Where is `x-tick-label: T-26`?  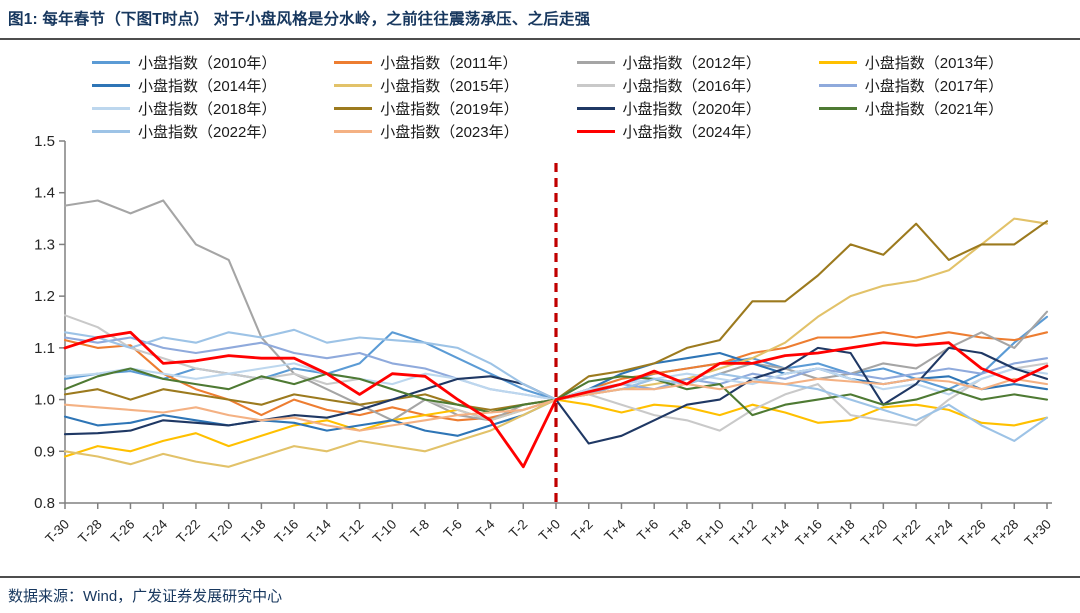
x-tick-label: T-26 is located at coordinates (123, 532).